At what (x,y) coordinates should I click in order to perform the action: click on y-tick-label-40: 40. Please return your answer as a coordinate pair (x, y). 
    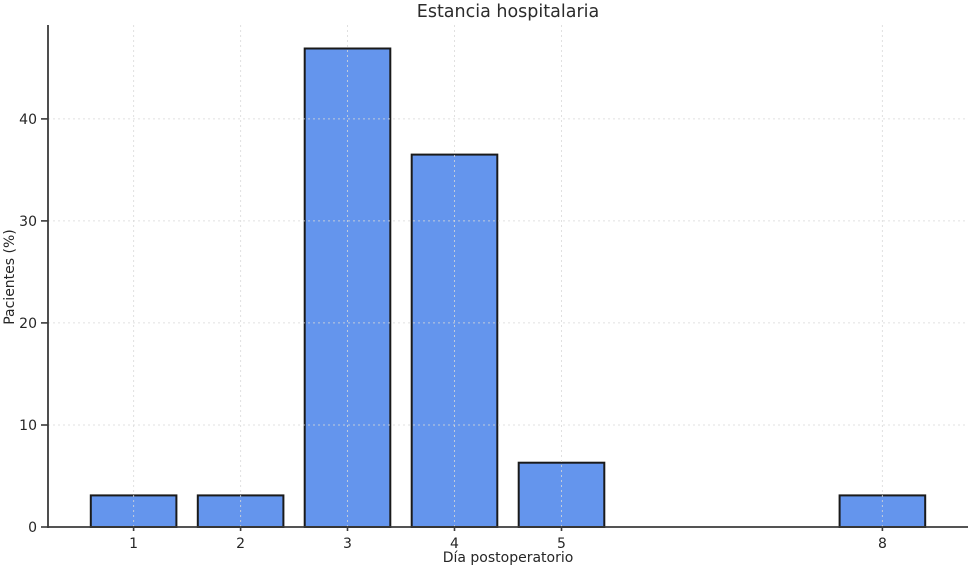
    Looking at the image, I should click on (28, 120).